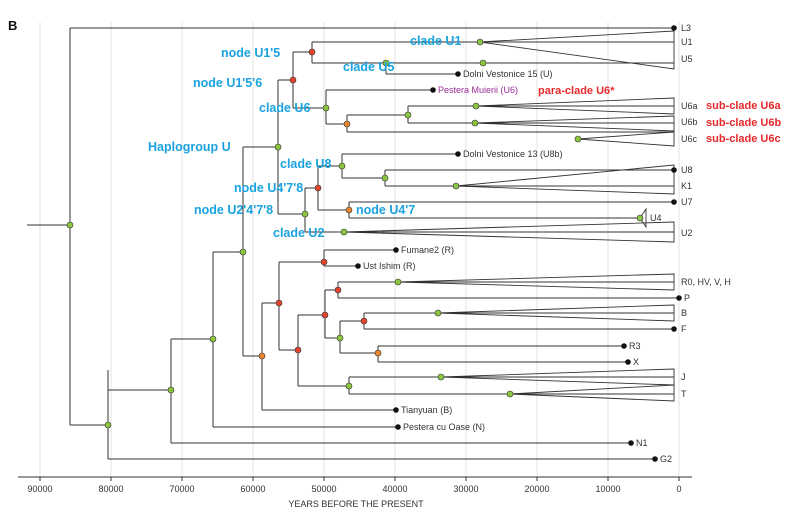  I want to click on annotation-clade-u5: clade U5, so click(368, 67).